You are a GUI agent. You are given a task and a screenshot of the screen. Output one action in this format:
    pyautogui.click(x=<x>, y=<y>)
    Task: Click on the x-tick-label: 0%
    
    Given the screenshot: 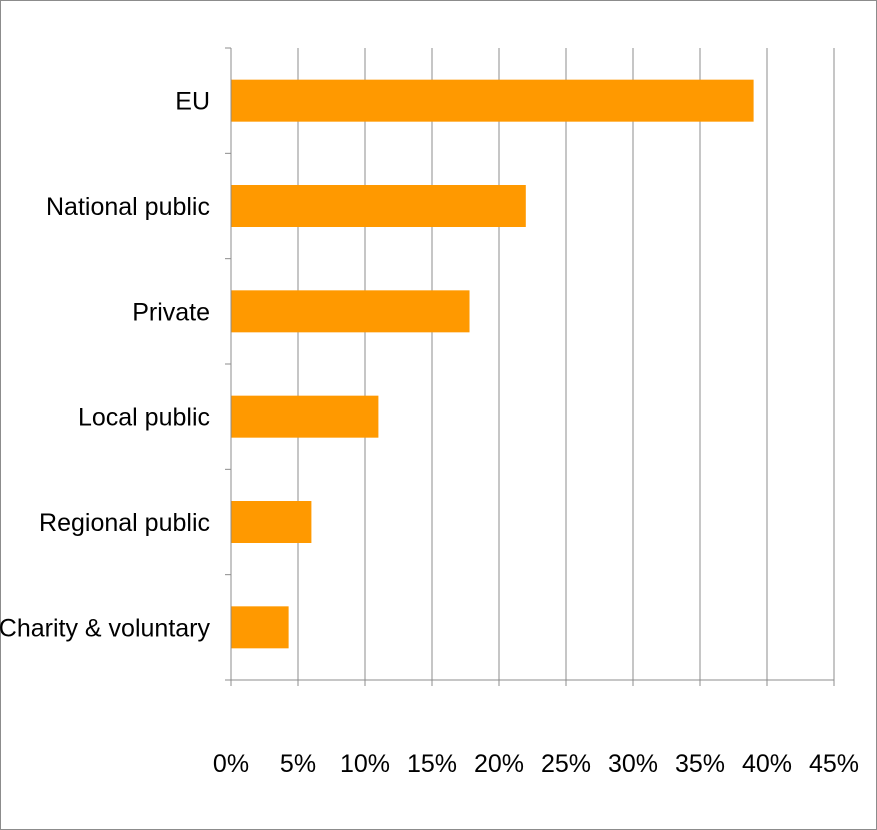 What is the action you would take?
    pyautogui.click(x=231, y=764)
    